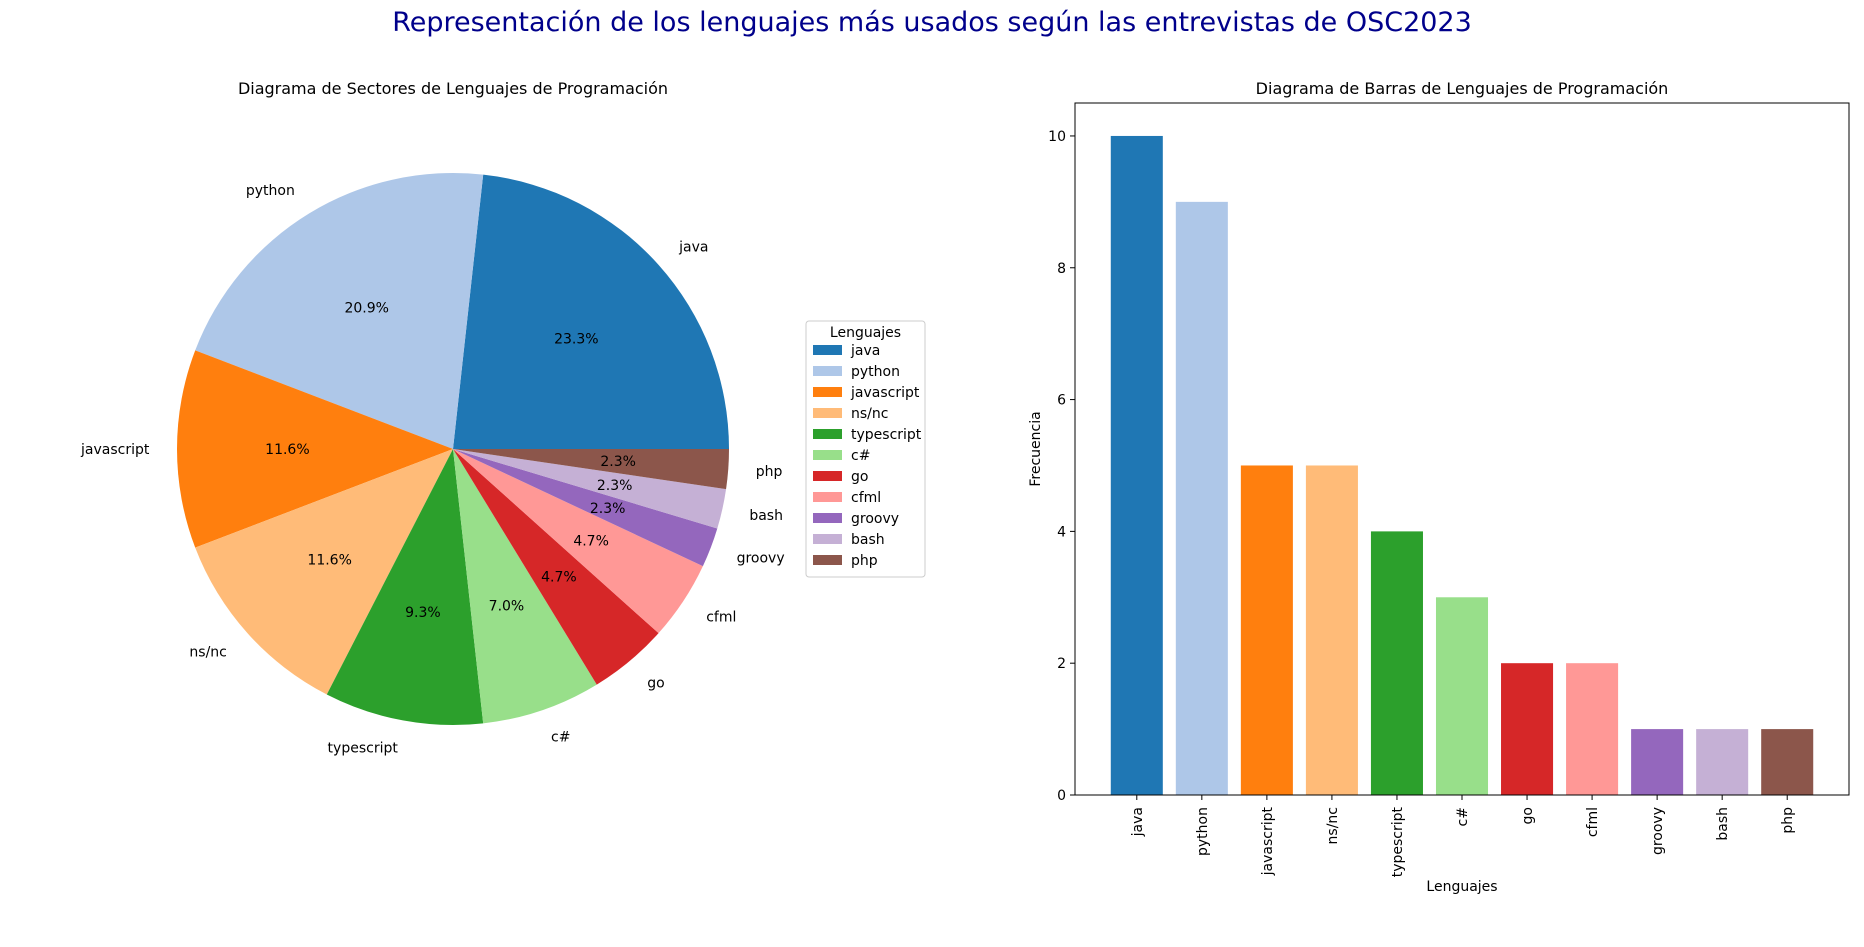 The image size is (1864, 947). What do you see at coordinates (769, 472) in the screenshot?
I see `pie-category-label-php: php` at bounding box center [769, 472].